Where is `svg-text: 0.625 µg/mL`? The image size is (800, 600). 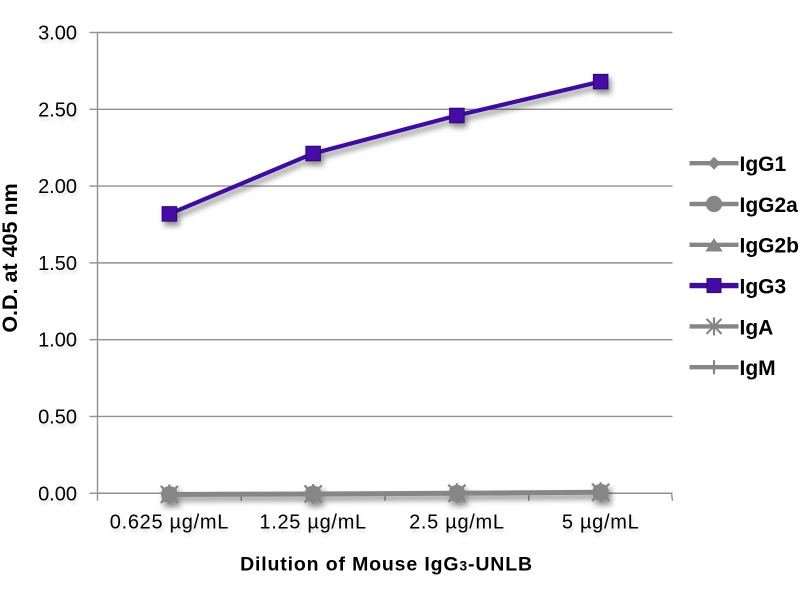
svg-text: 0.625 µg/mL is located at coordinates (169, 523).